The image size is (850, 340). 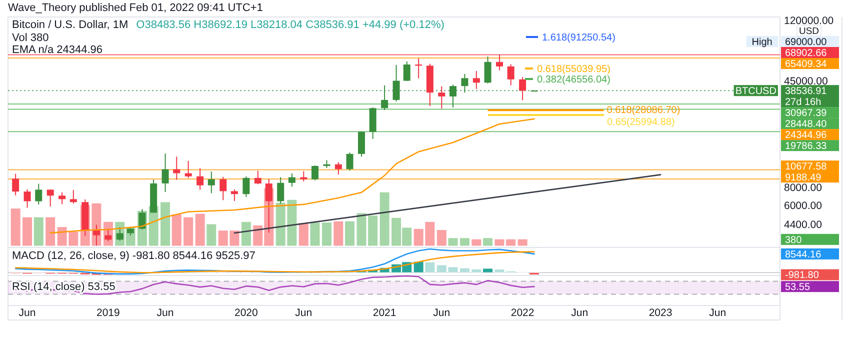 What do you see at coordinates (641, 122) in the screenshot?
I see `annotation: 0.65(25994.88)` at bounding box center [641, 122].